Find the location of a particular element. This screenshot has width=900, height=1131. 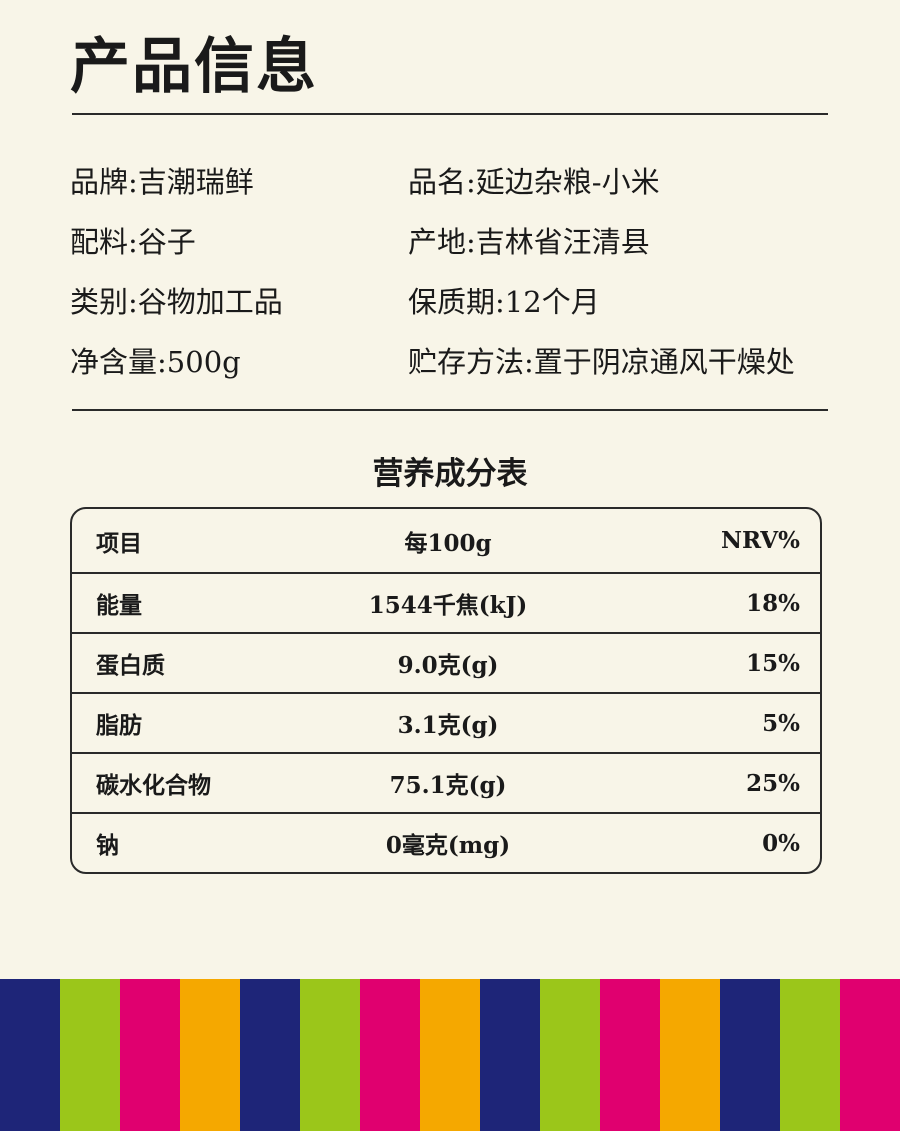

info-row: 类别:谷物加工品 保质期:12个月 is located at coordinates (460, 300).